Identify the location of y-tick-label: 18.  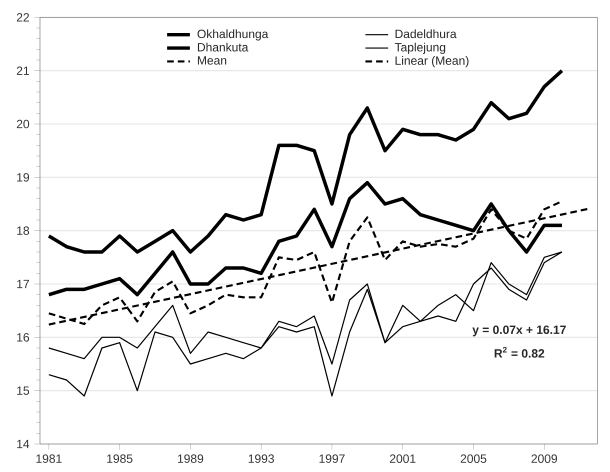
(23, 230).